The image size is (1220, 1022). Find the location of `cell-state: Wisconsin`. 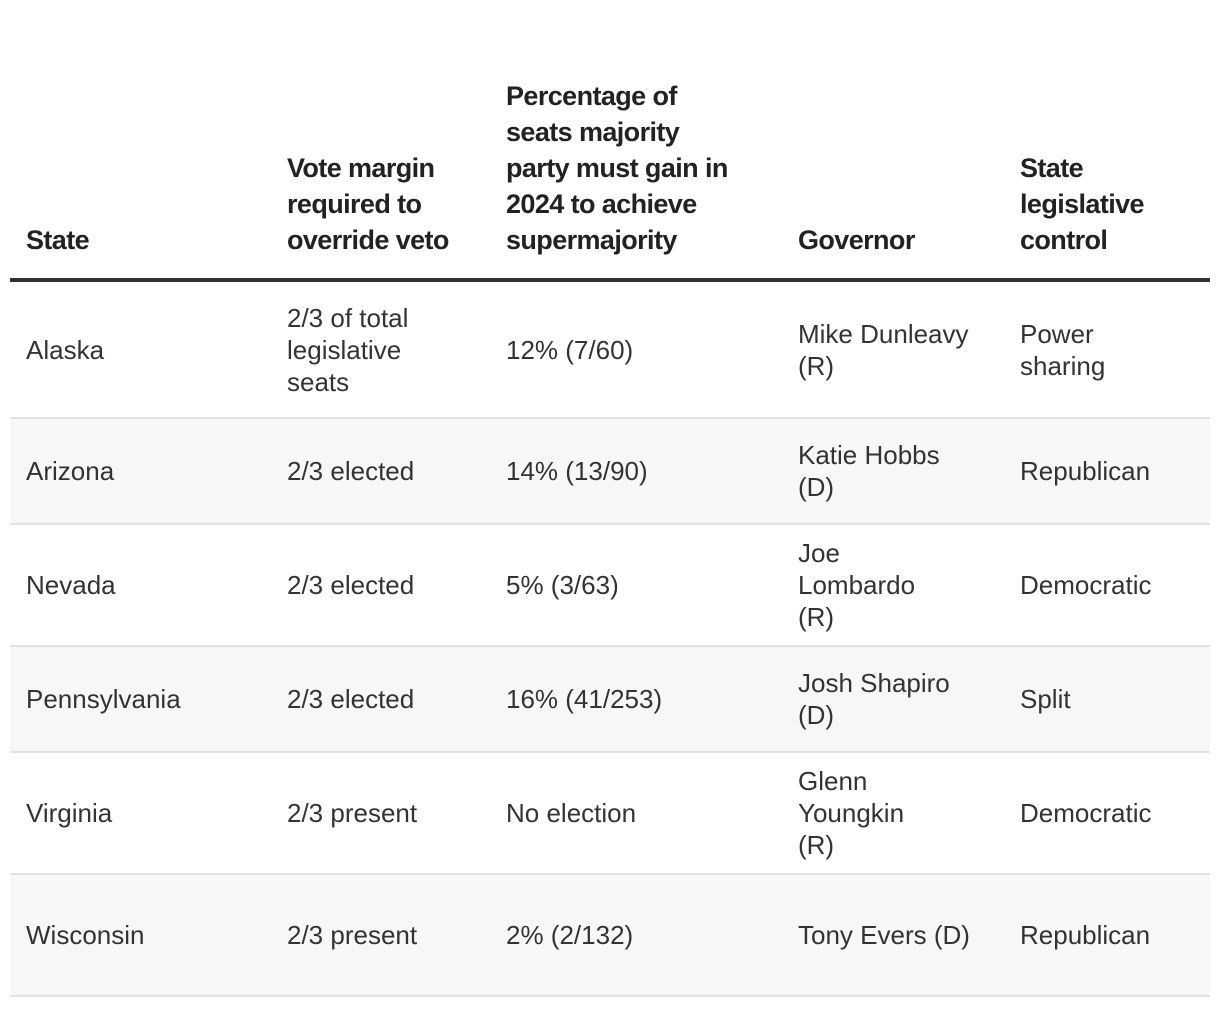

cell-state: Wisconsin is located at coordinates (140, 935).